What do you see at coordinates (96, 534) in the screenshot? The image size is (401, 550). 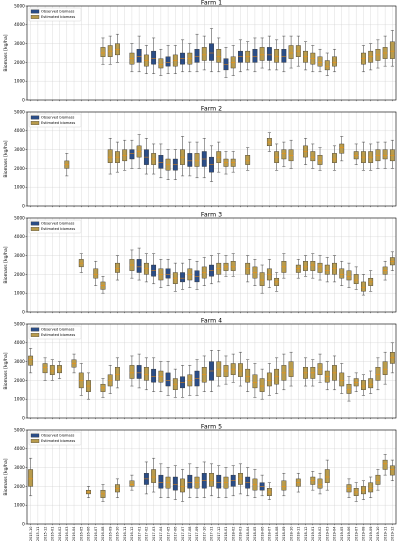 I see `x-tick-label: 2016-07` at bounding box center [96, 534].